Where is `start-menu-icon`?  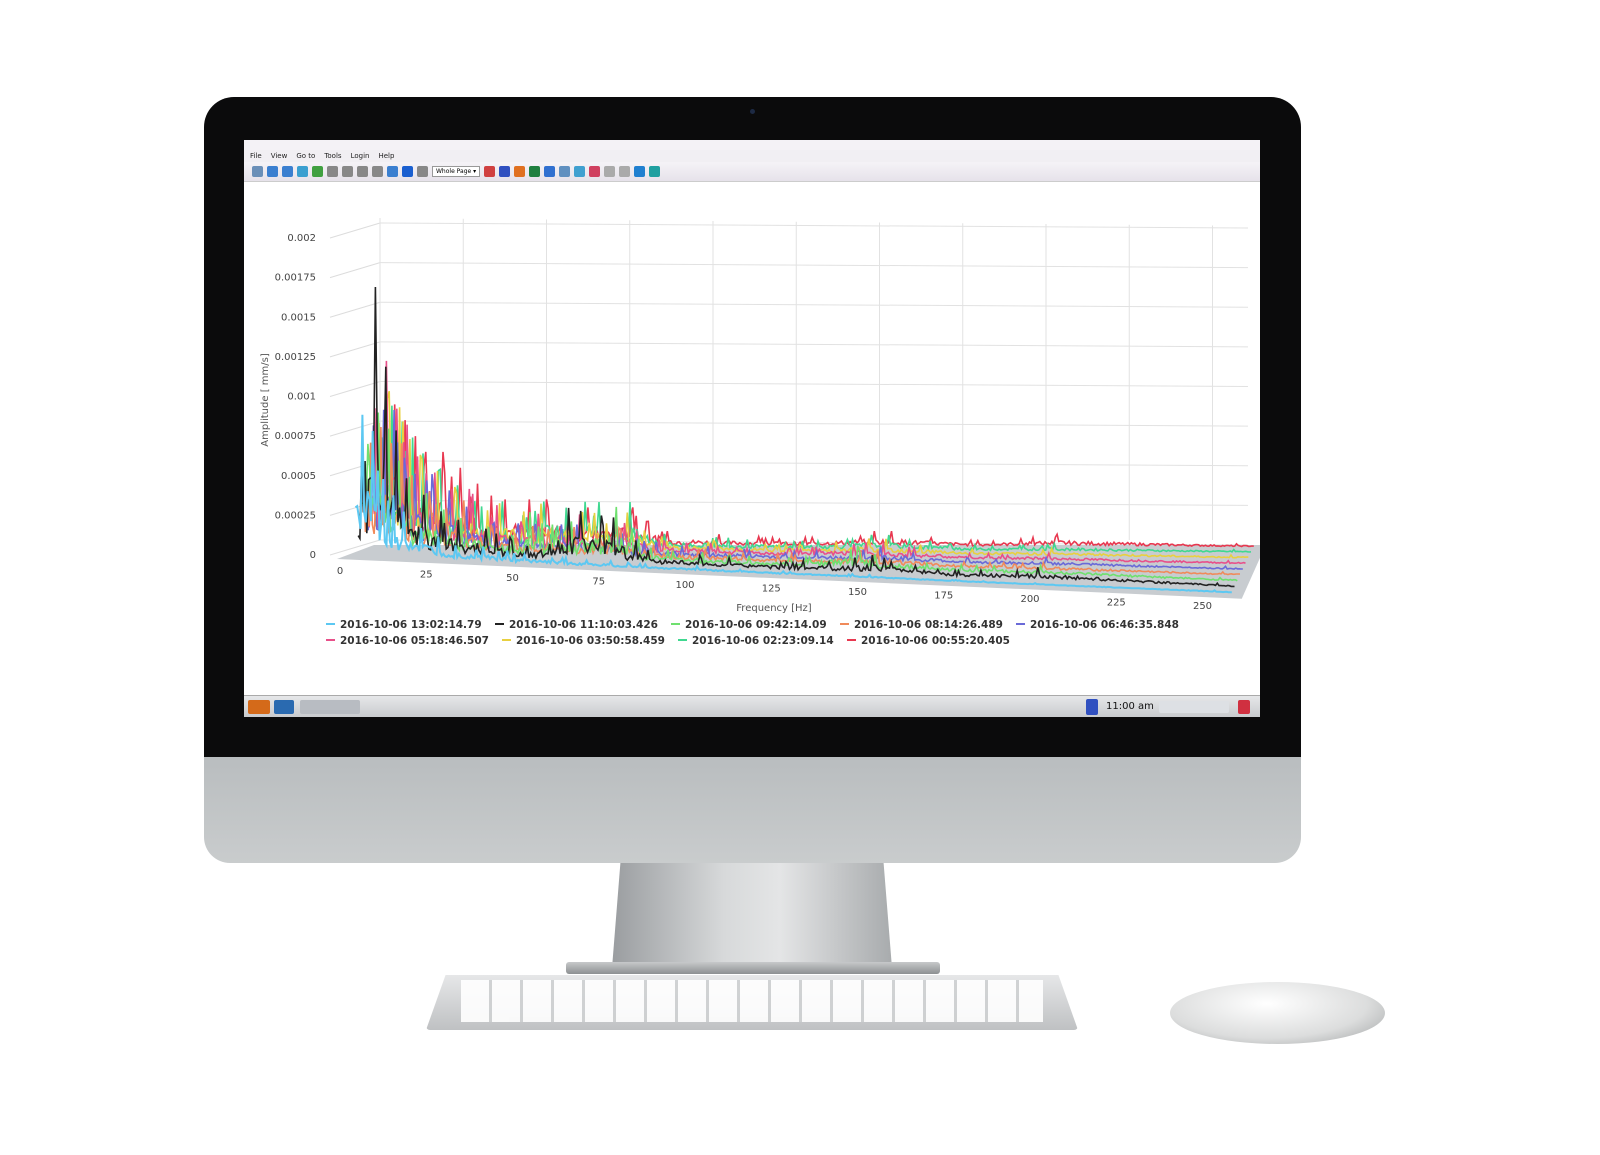 start-menu-icon is located at coordinates (259, 706).